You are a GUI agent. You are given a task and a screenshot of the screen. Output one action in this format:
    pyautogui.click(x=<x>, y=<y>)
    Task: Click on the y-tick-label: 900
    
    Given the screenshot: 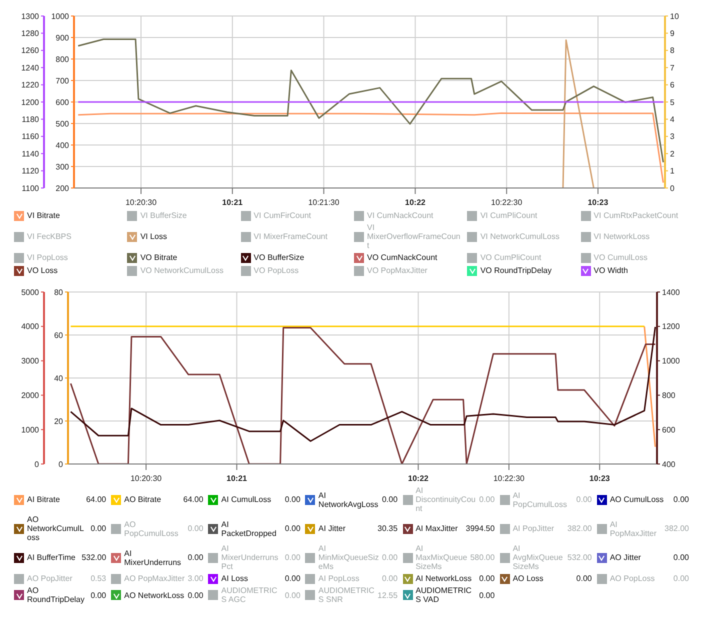 What is the action you would take?
    pyautogui.click(x=63, y=37)
    